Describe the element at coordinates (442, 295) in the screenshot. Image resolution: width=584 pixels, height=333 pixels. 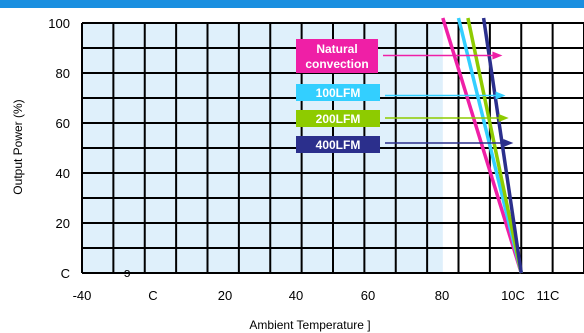
I see `x-tick-label: 80` at that location.